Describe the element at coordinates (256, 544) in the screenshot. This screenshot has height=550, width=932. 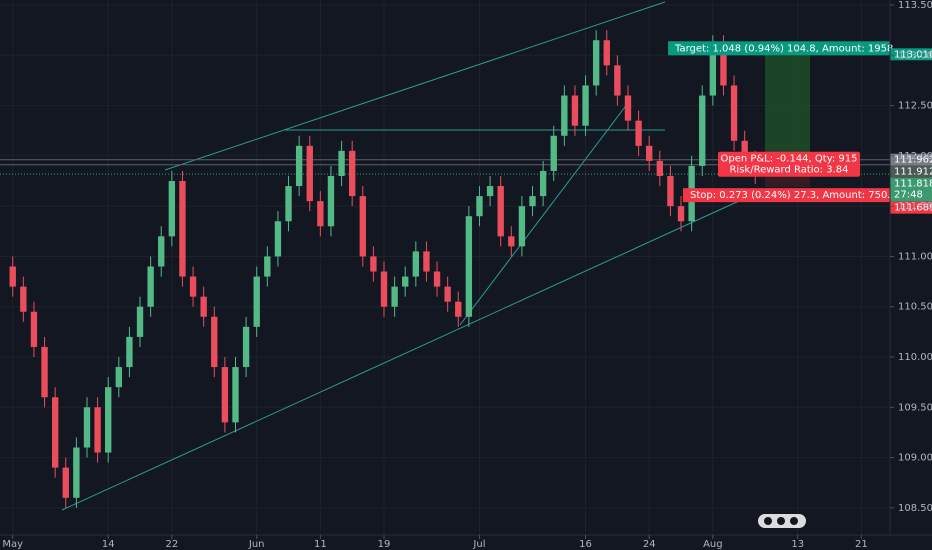
I see `x-tick-label: Jun` at that location.